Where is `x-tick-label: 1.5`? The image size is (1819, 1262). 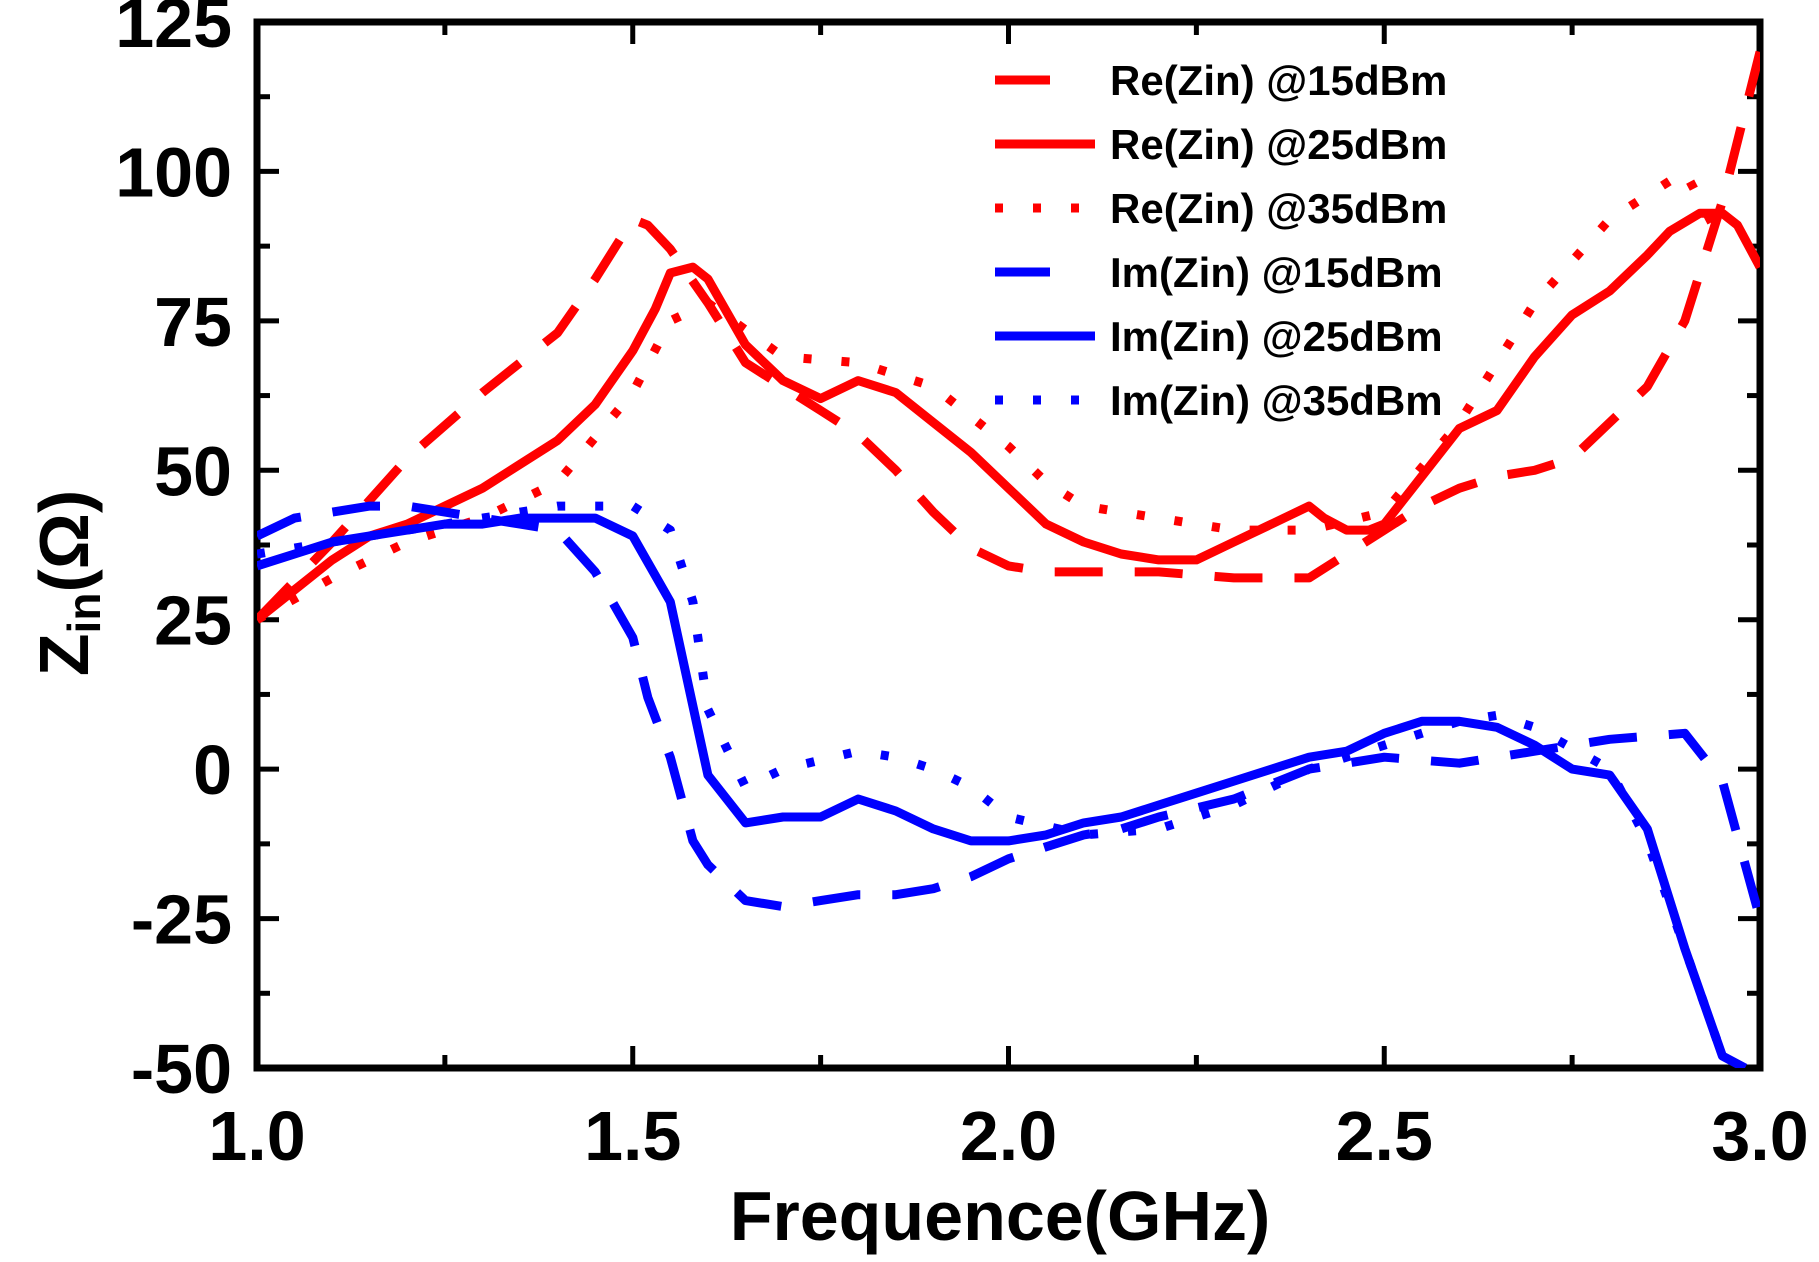
x-tick-label: 1.5 is located at coordinates (632, 1136).